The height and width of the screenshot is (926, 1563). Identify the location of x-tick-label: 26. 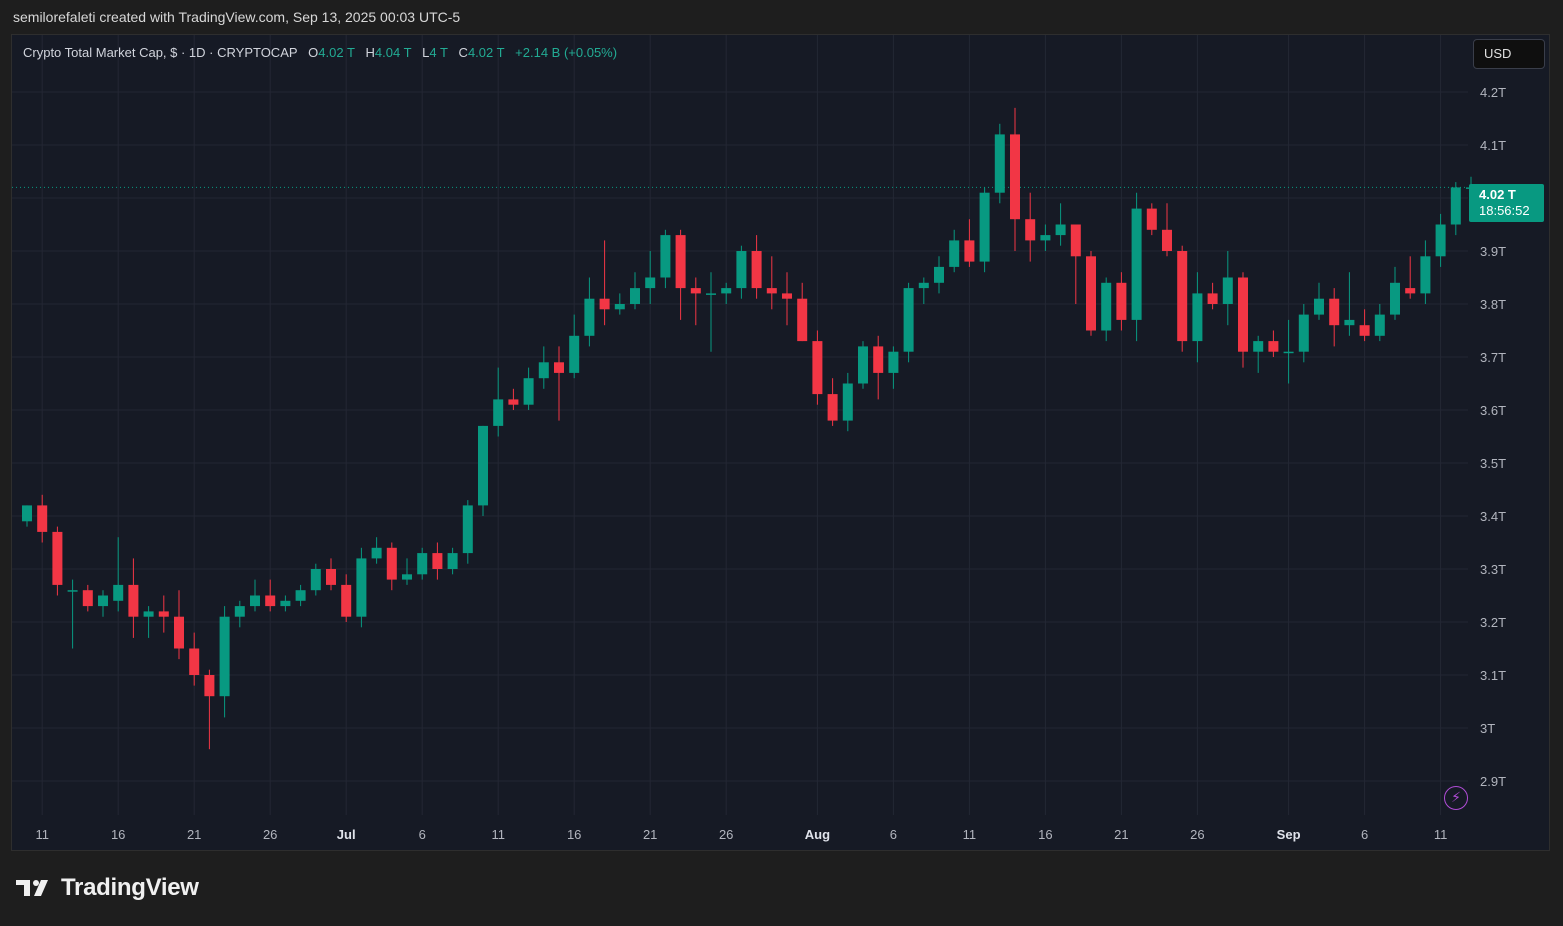
(1197, 834).